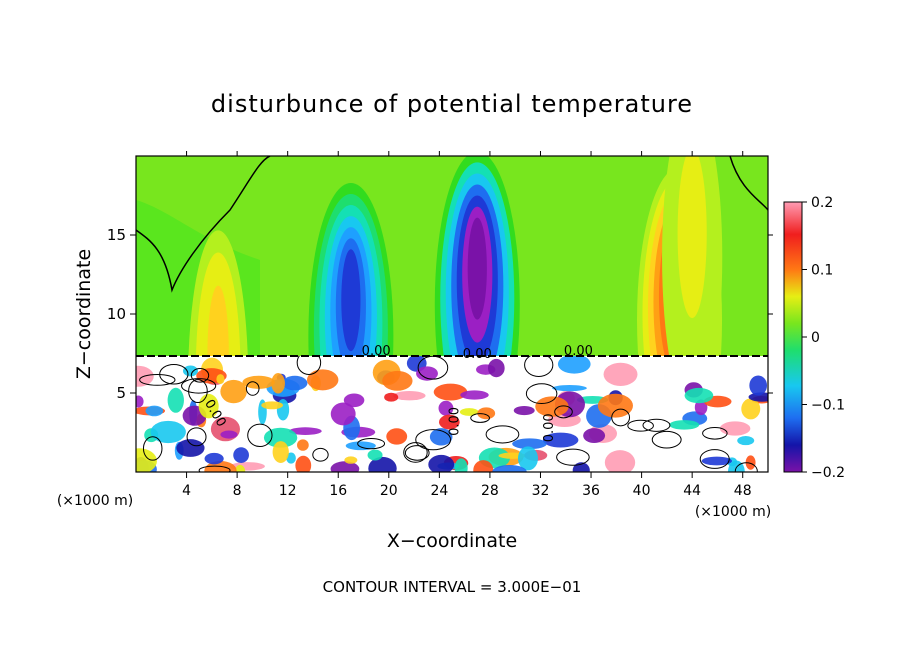 This screenshot has width=904, height=654. What do you see at coordinates (116, 235) in the screenshot?
I see `y-tick-label: 15` at bounding box center [116, 235].